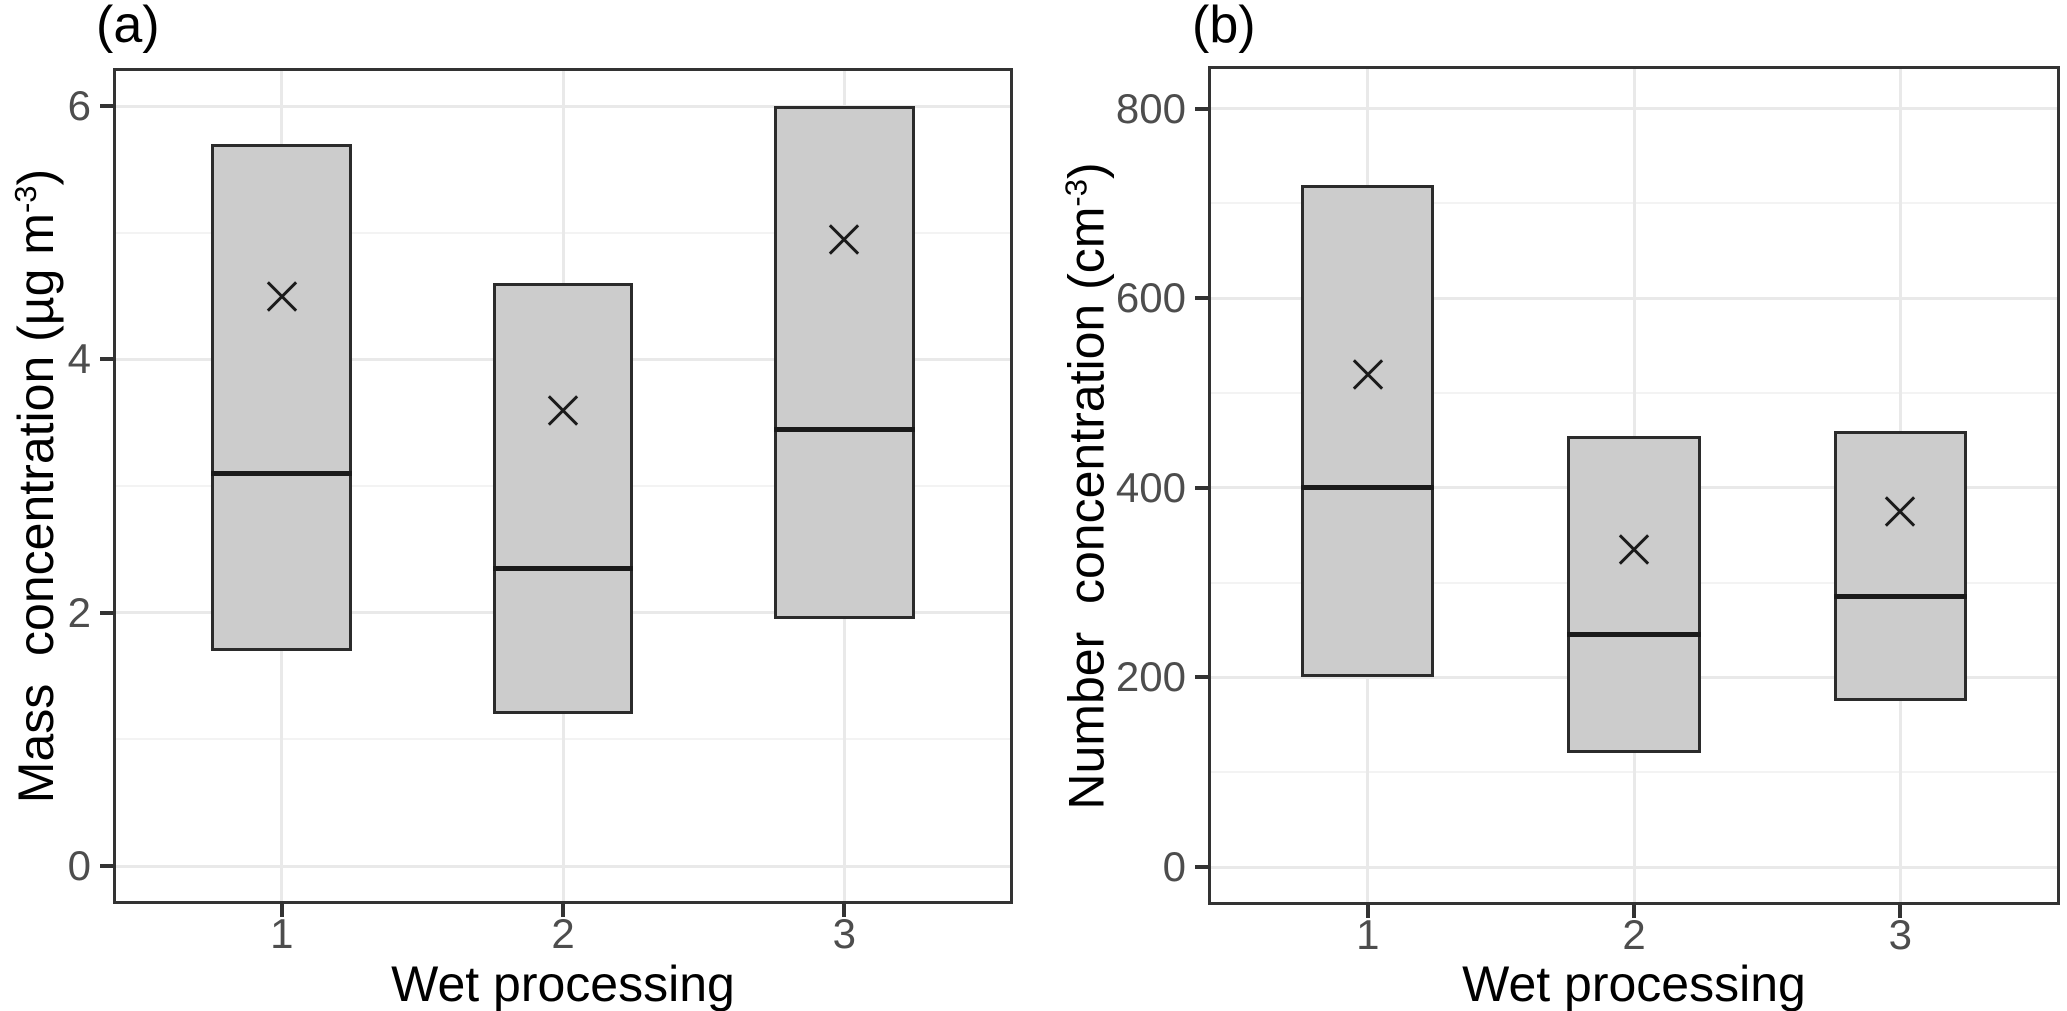  I want to click on y-axis-title-text: Number concentration (cm, so click(1086, 508).